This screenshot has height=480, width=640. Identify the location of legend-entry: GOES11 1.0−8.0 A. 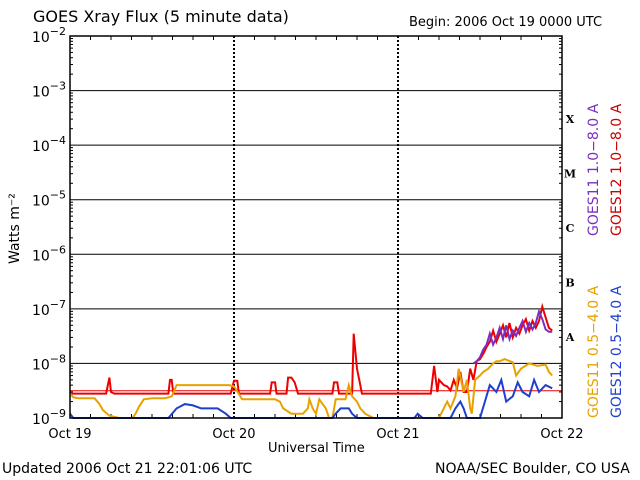
(594, 169).